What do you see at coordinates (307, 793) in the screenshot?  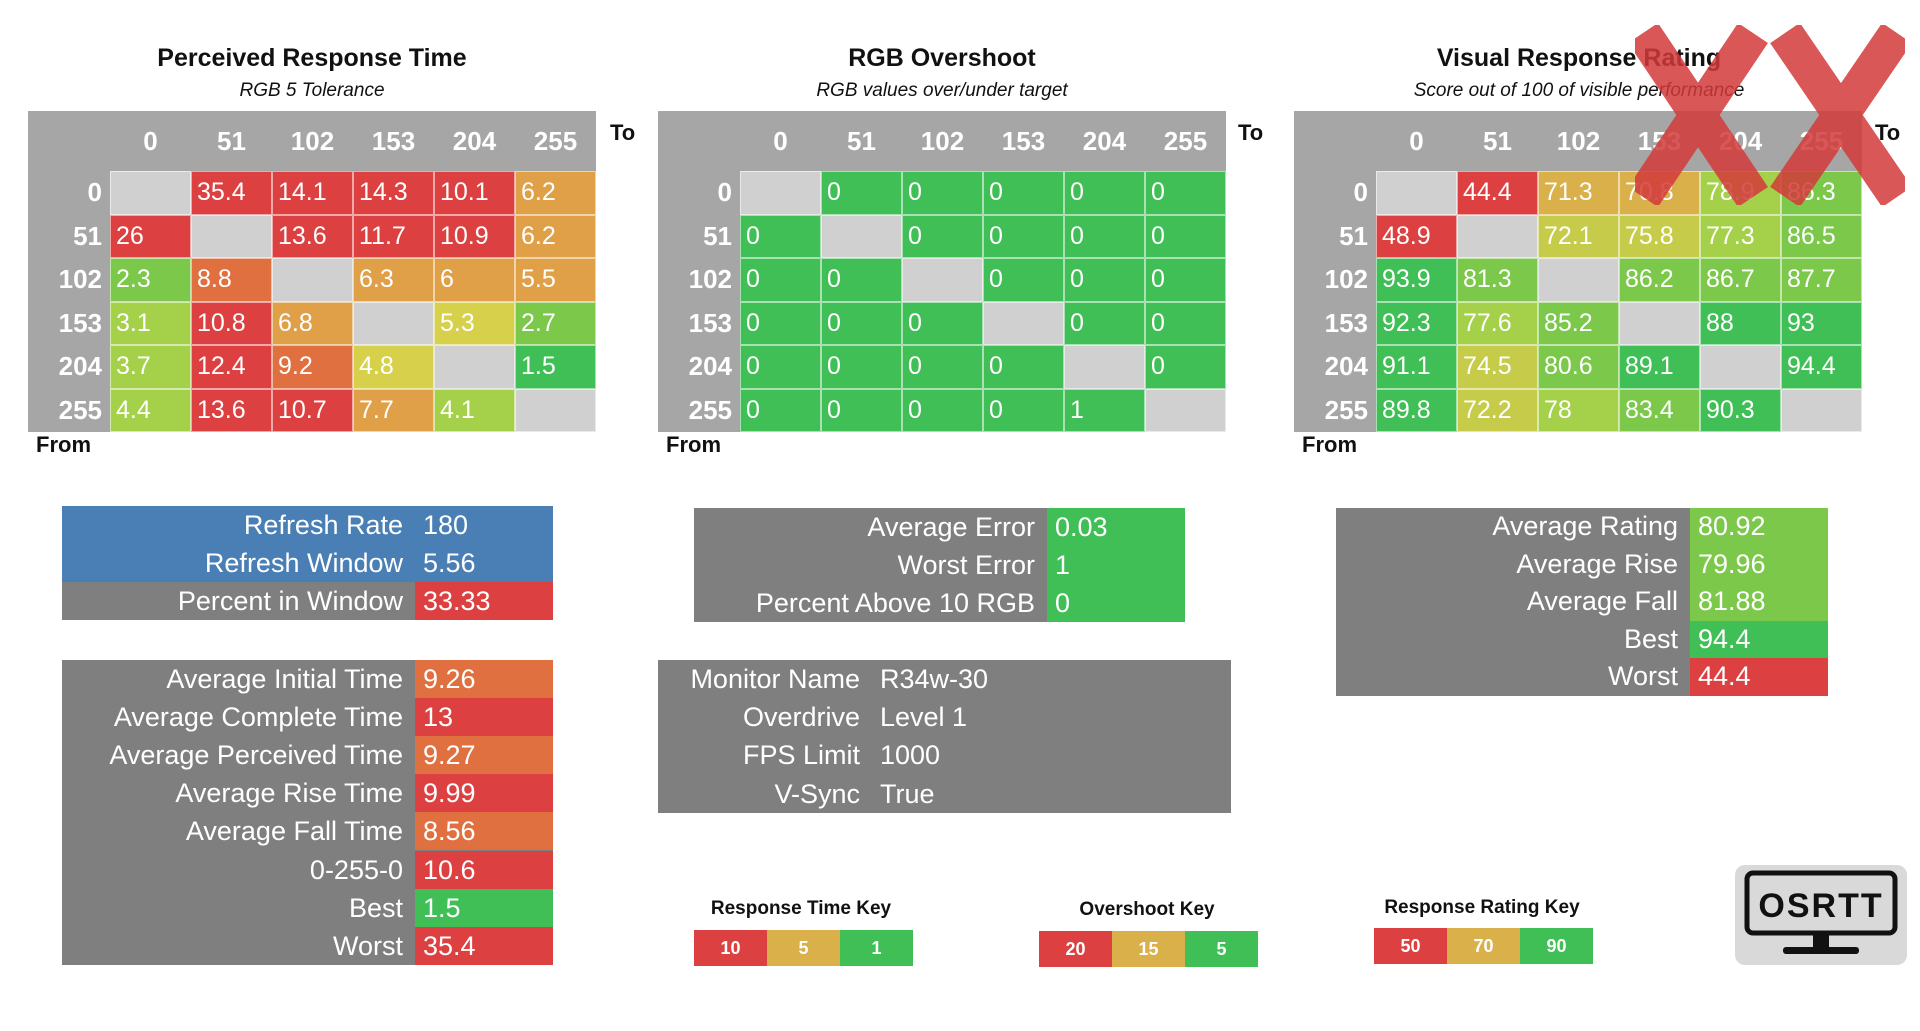 I see `stat-row: Average Rise Time 9.99` at bounding box center [307, 793].